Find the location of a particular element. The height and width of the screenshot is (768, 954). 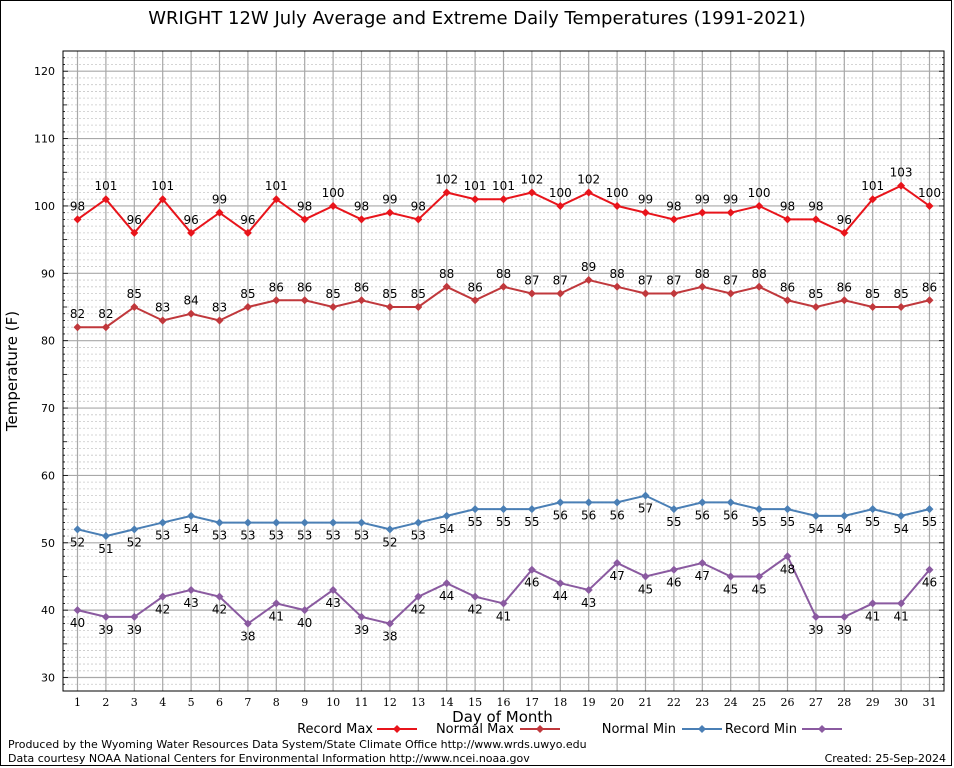

data-label: 100 is located at coordinates (759, 193).